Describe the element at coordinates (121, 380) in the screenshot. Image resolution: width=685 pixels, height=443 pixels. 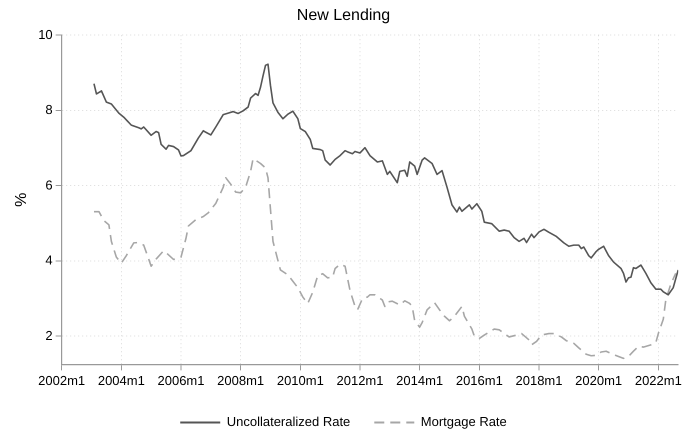
I see `x-tick-label: 2004m1` at that location.